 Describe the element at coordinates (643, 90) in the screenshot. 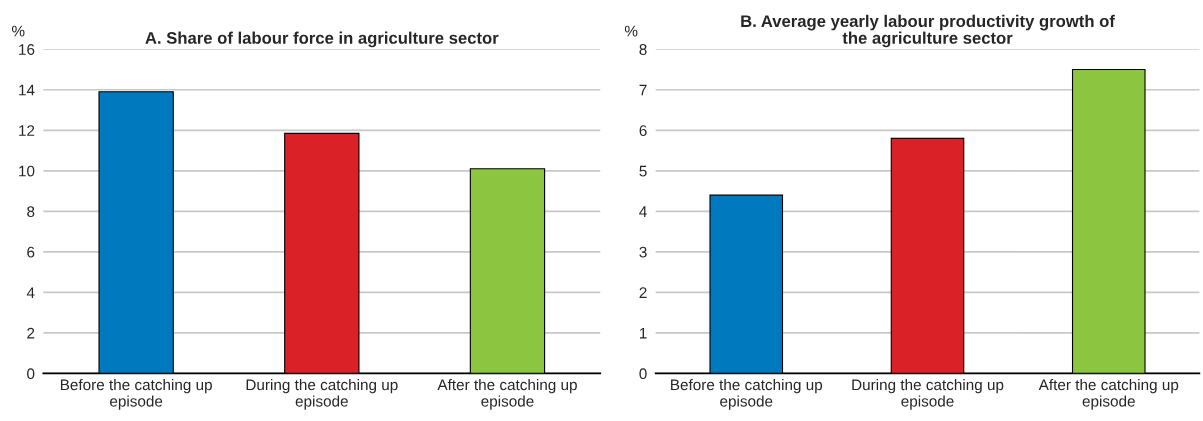

I see `y-tick-label: 7` at that location.